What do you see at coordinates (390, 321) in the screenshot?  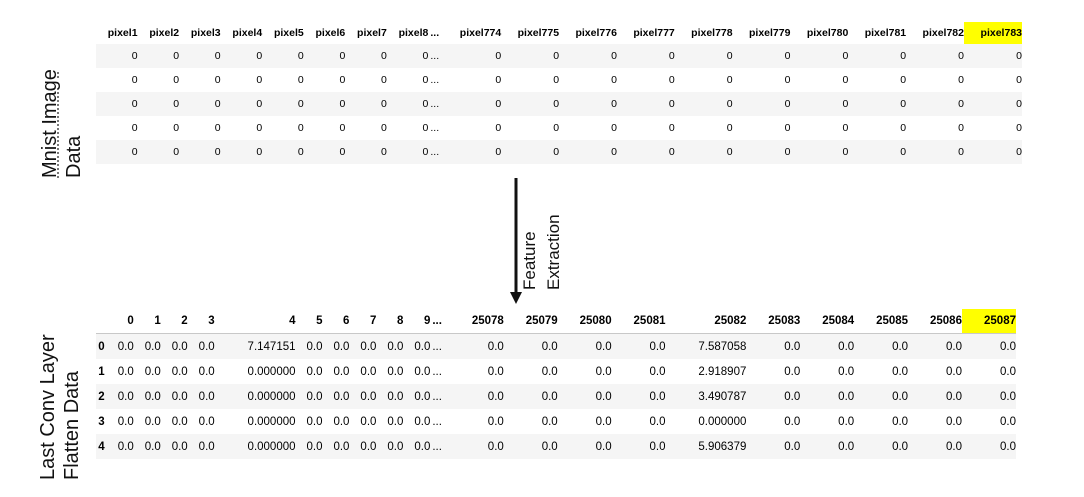 I see `column-header: 8` at bounding box center [390, 321].